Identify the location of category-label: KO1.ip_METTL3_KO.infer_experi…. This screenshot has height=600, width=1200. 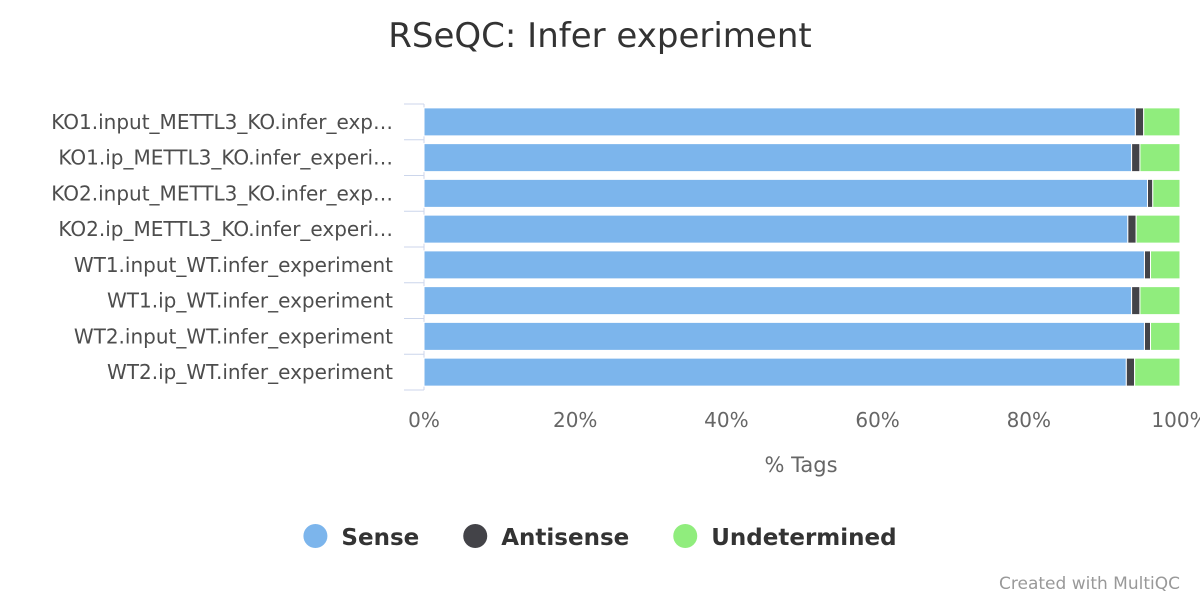
(225, 158).